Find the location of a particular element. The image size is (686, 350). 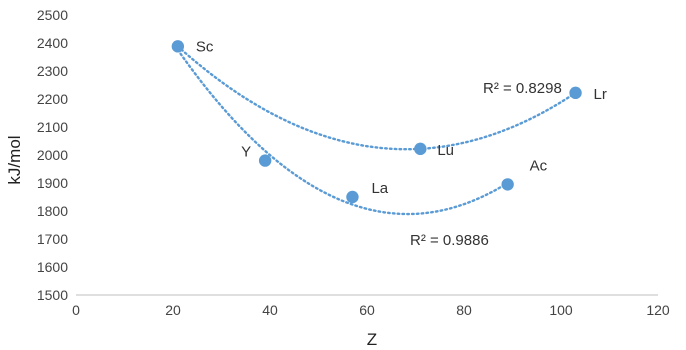

trendline-1-r2-label: R² = 0.8298 is located at coordinates (522, 88).